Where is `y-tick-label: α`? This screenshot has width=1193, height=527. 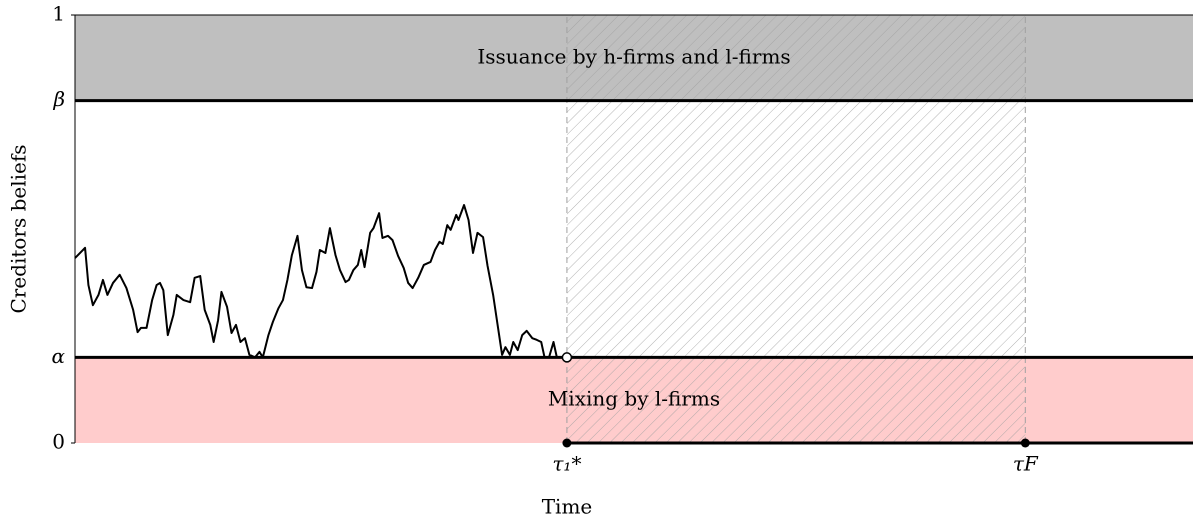 y-tick-label: α is located at coordinates (58, 356).